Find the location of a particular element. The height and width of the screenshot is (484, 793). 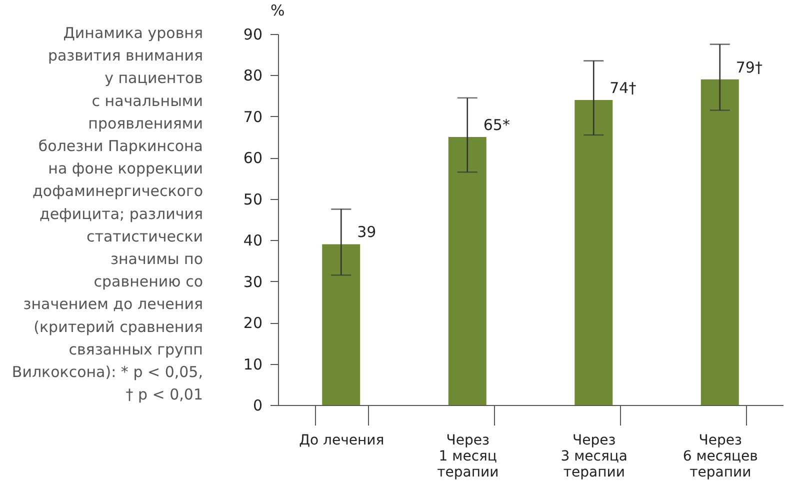

data-label: 79† is located at coordinates (749, 67).